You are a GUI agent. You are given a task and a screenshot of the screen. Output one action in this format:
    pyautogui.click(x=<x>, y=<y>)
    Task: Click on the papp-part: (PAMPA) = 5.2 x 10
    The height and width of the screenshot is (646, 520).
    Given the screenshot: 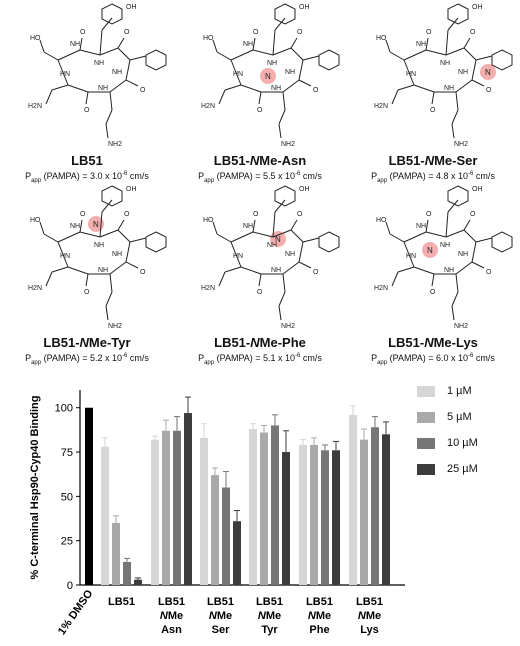 What is the action you would take?
    pyautogui.click(x=82, y=358)
    